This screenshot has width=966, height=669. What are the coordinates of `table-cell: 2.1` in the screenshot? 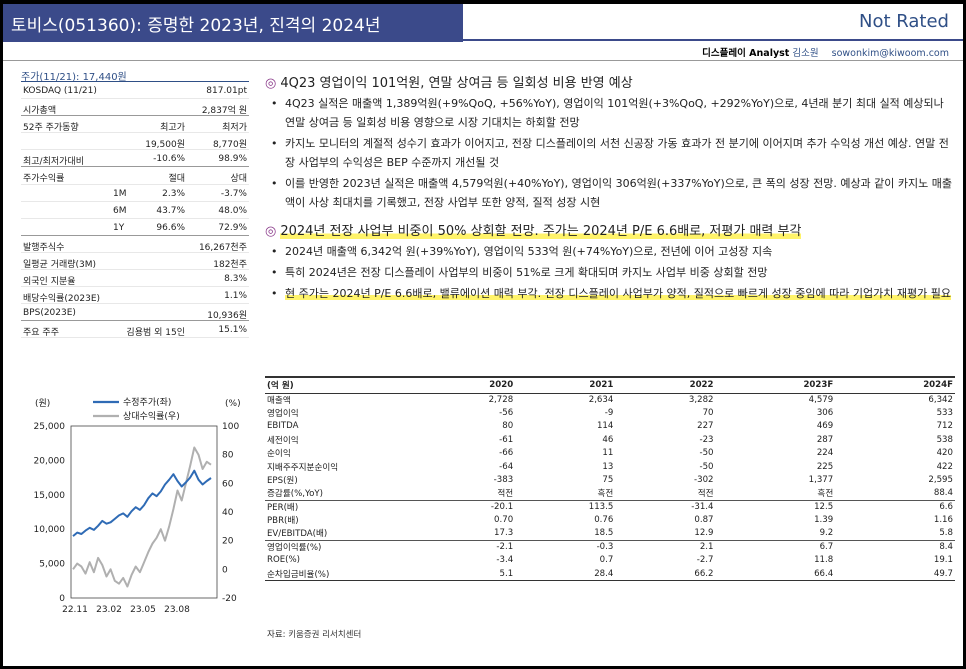 It's located at (665, 546).